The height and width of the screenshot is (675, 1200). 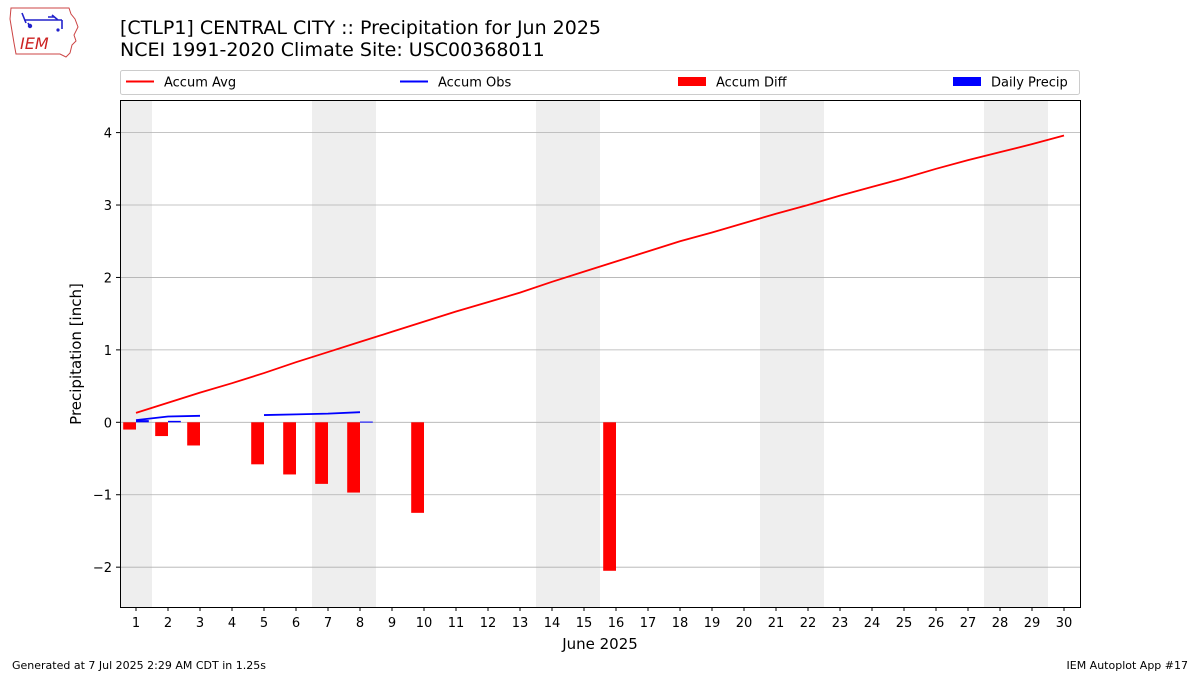 I want to click on x-tick-label: 24, so click(x=872, y=623).